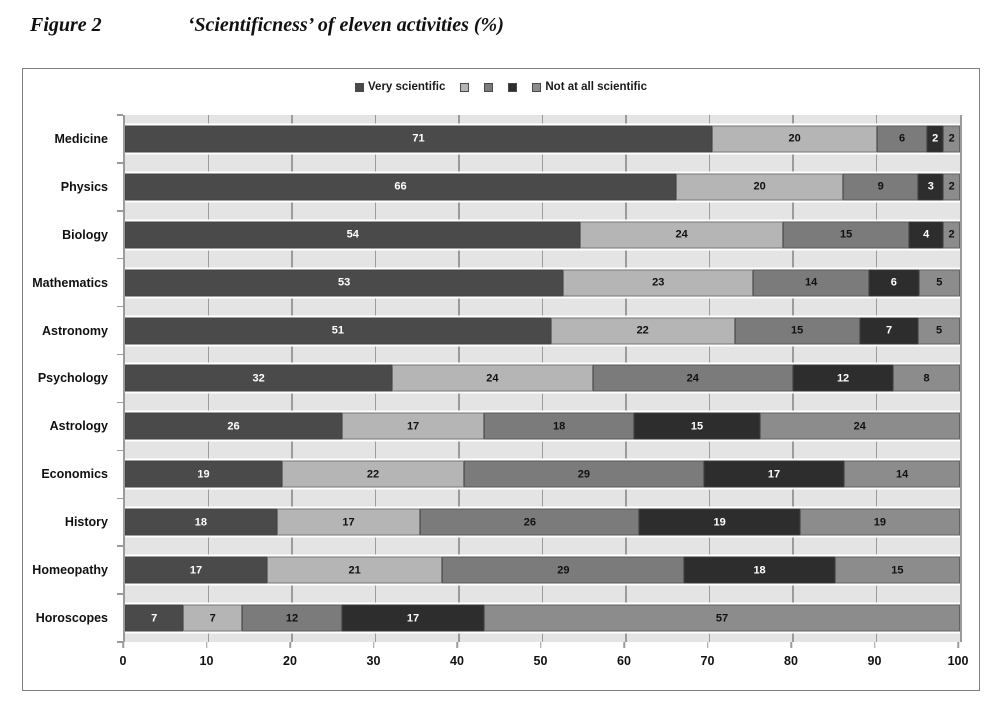  I want to click on bar-track: 19 22 29 17 14, so click(542, 474).